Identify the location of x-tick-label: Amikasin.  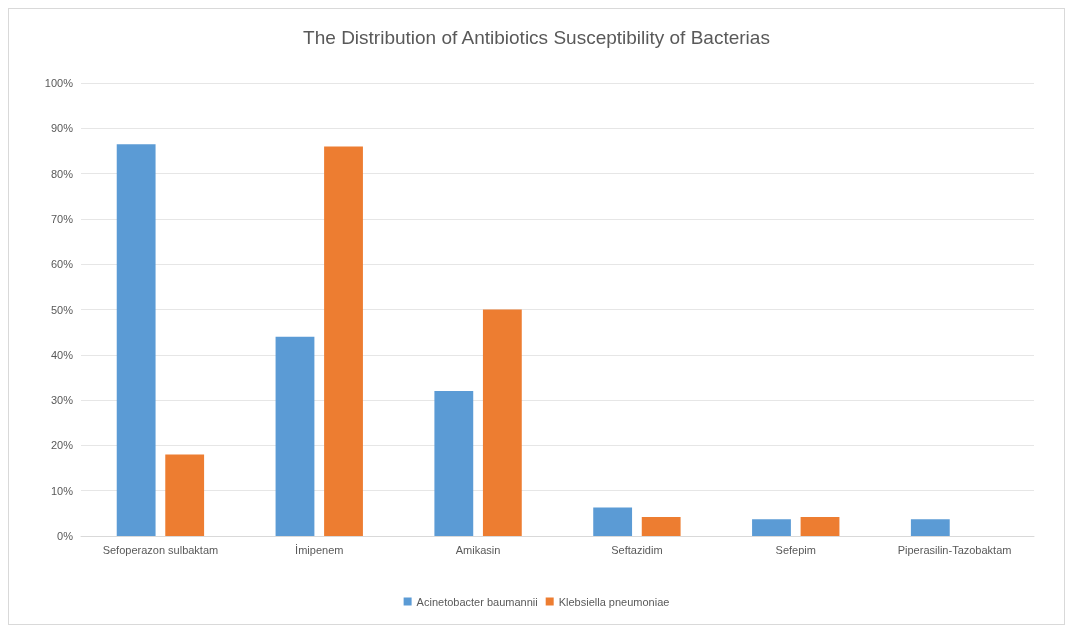
(478, 549).